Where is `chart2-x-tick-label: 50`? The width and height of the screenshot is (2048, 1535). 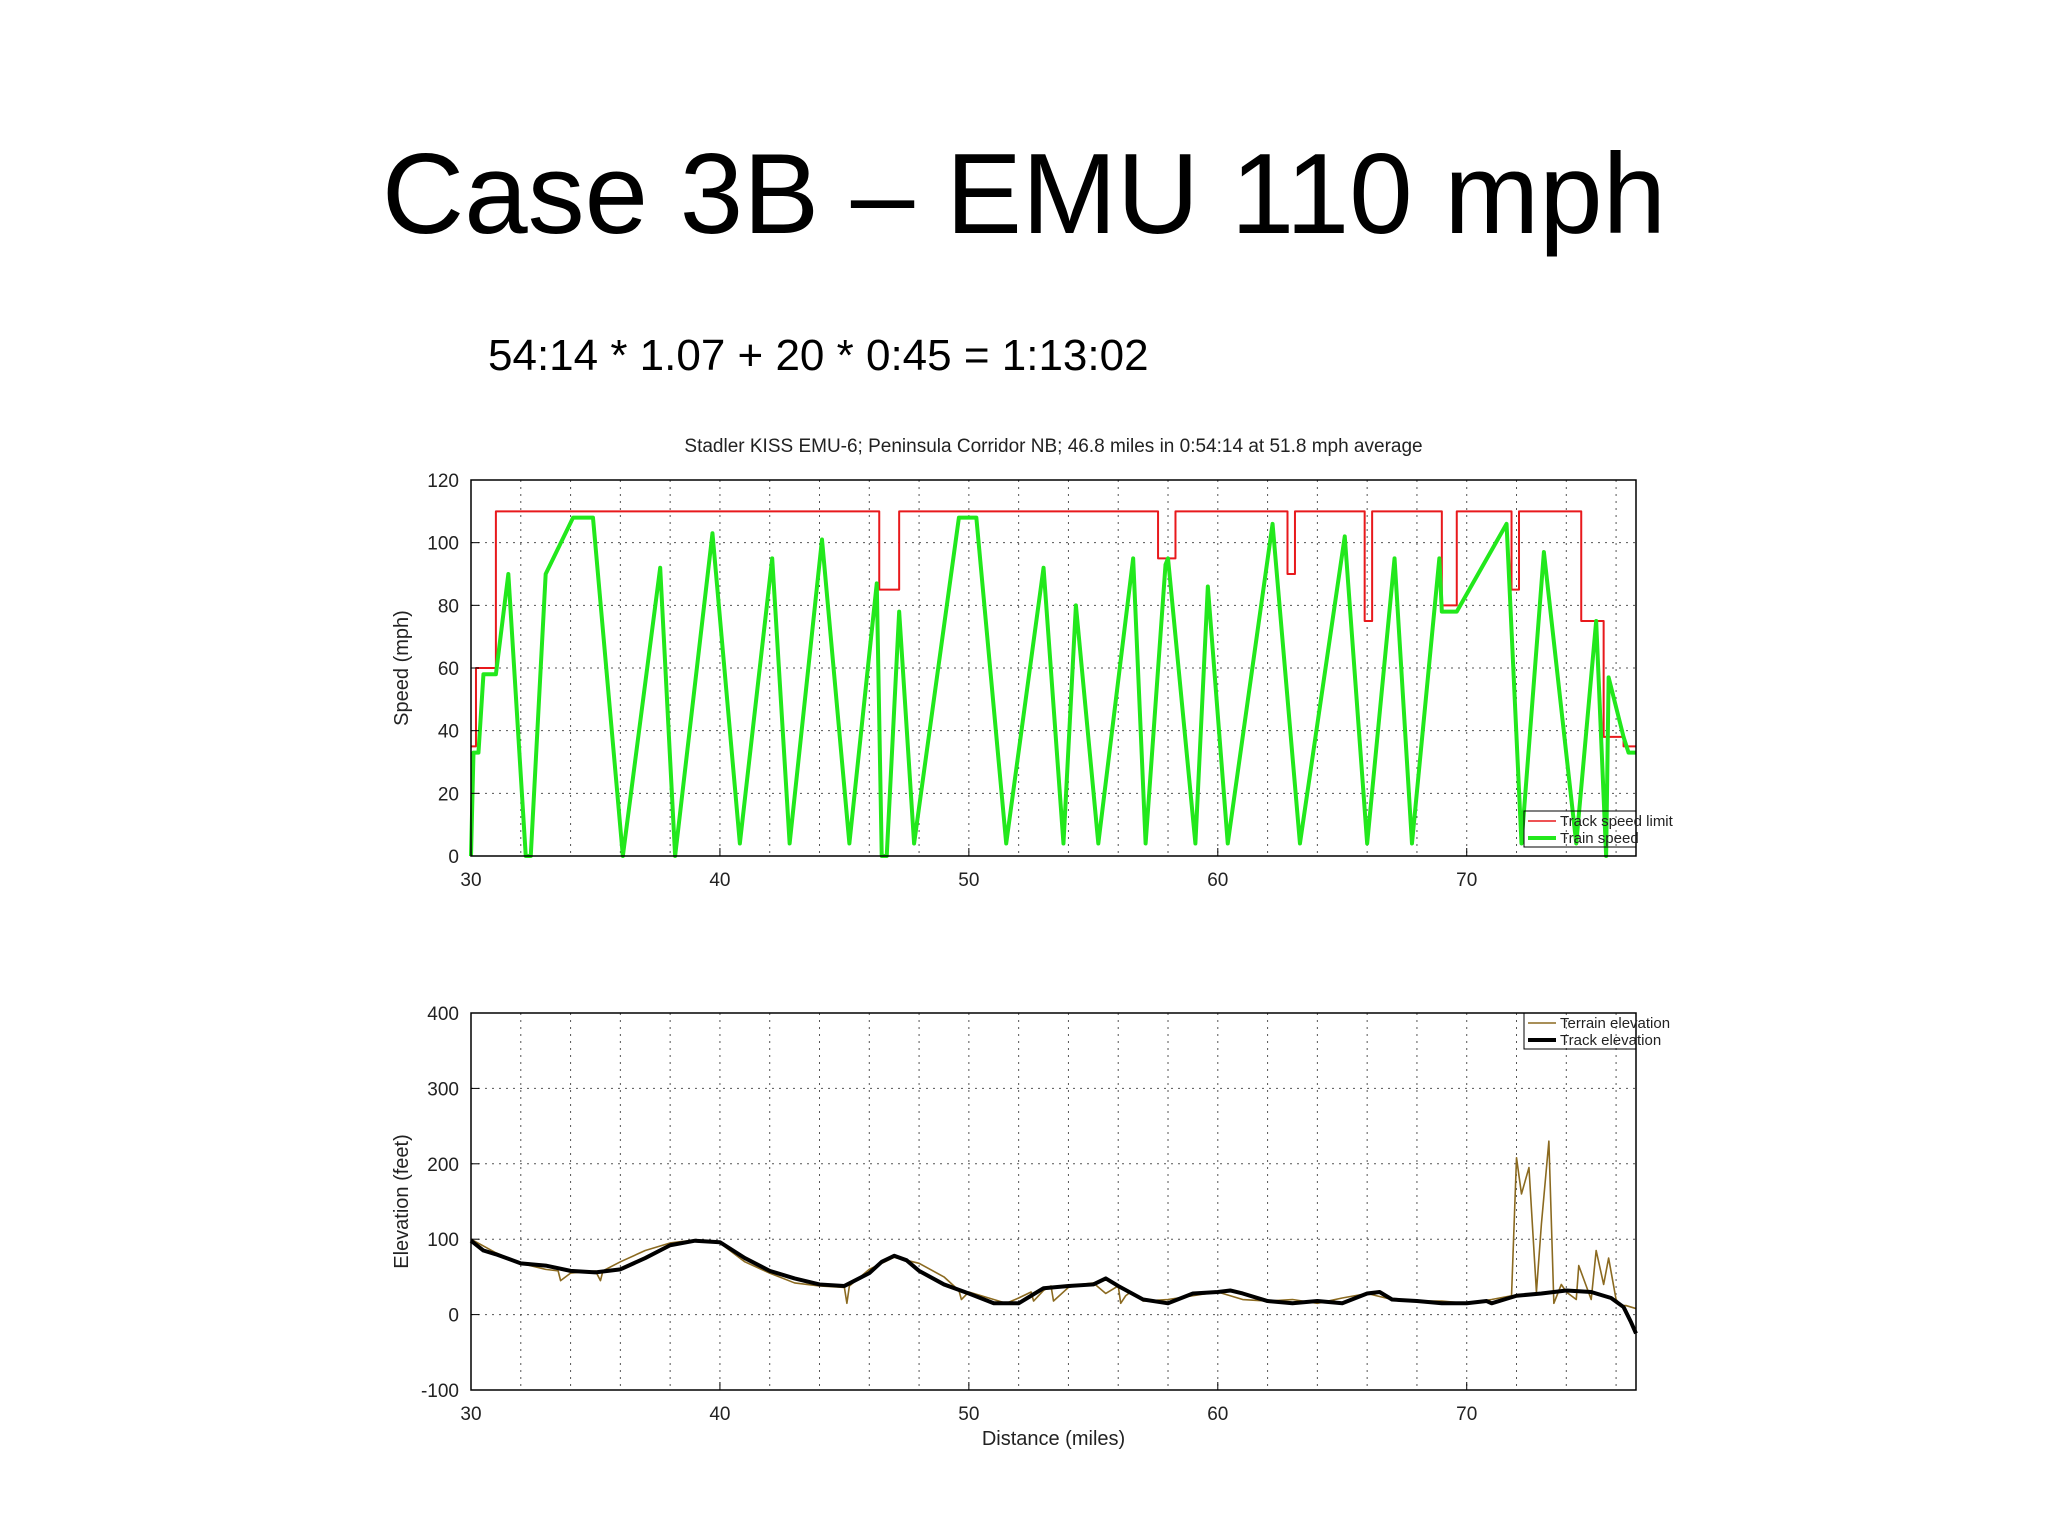 chart2-x-tick-label: 50 is located at coordinates (968, 1414).